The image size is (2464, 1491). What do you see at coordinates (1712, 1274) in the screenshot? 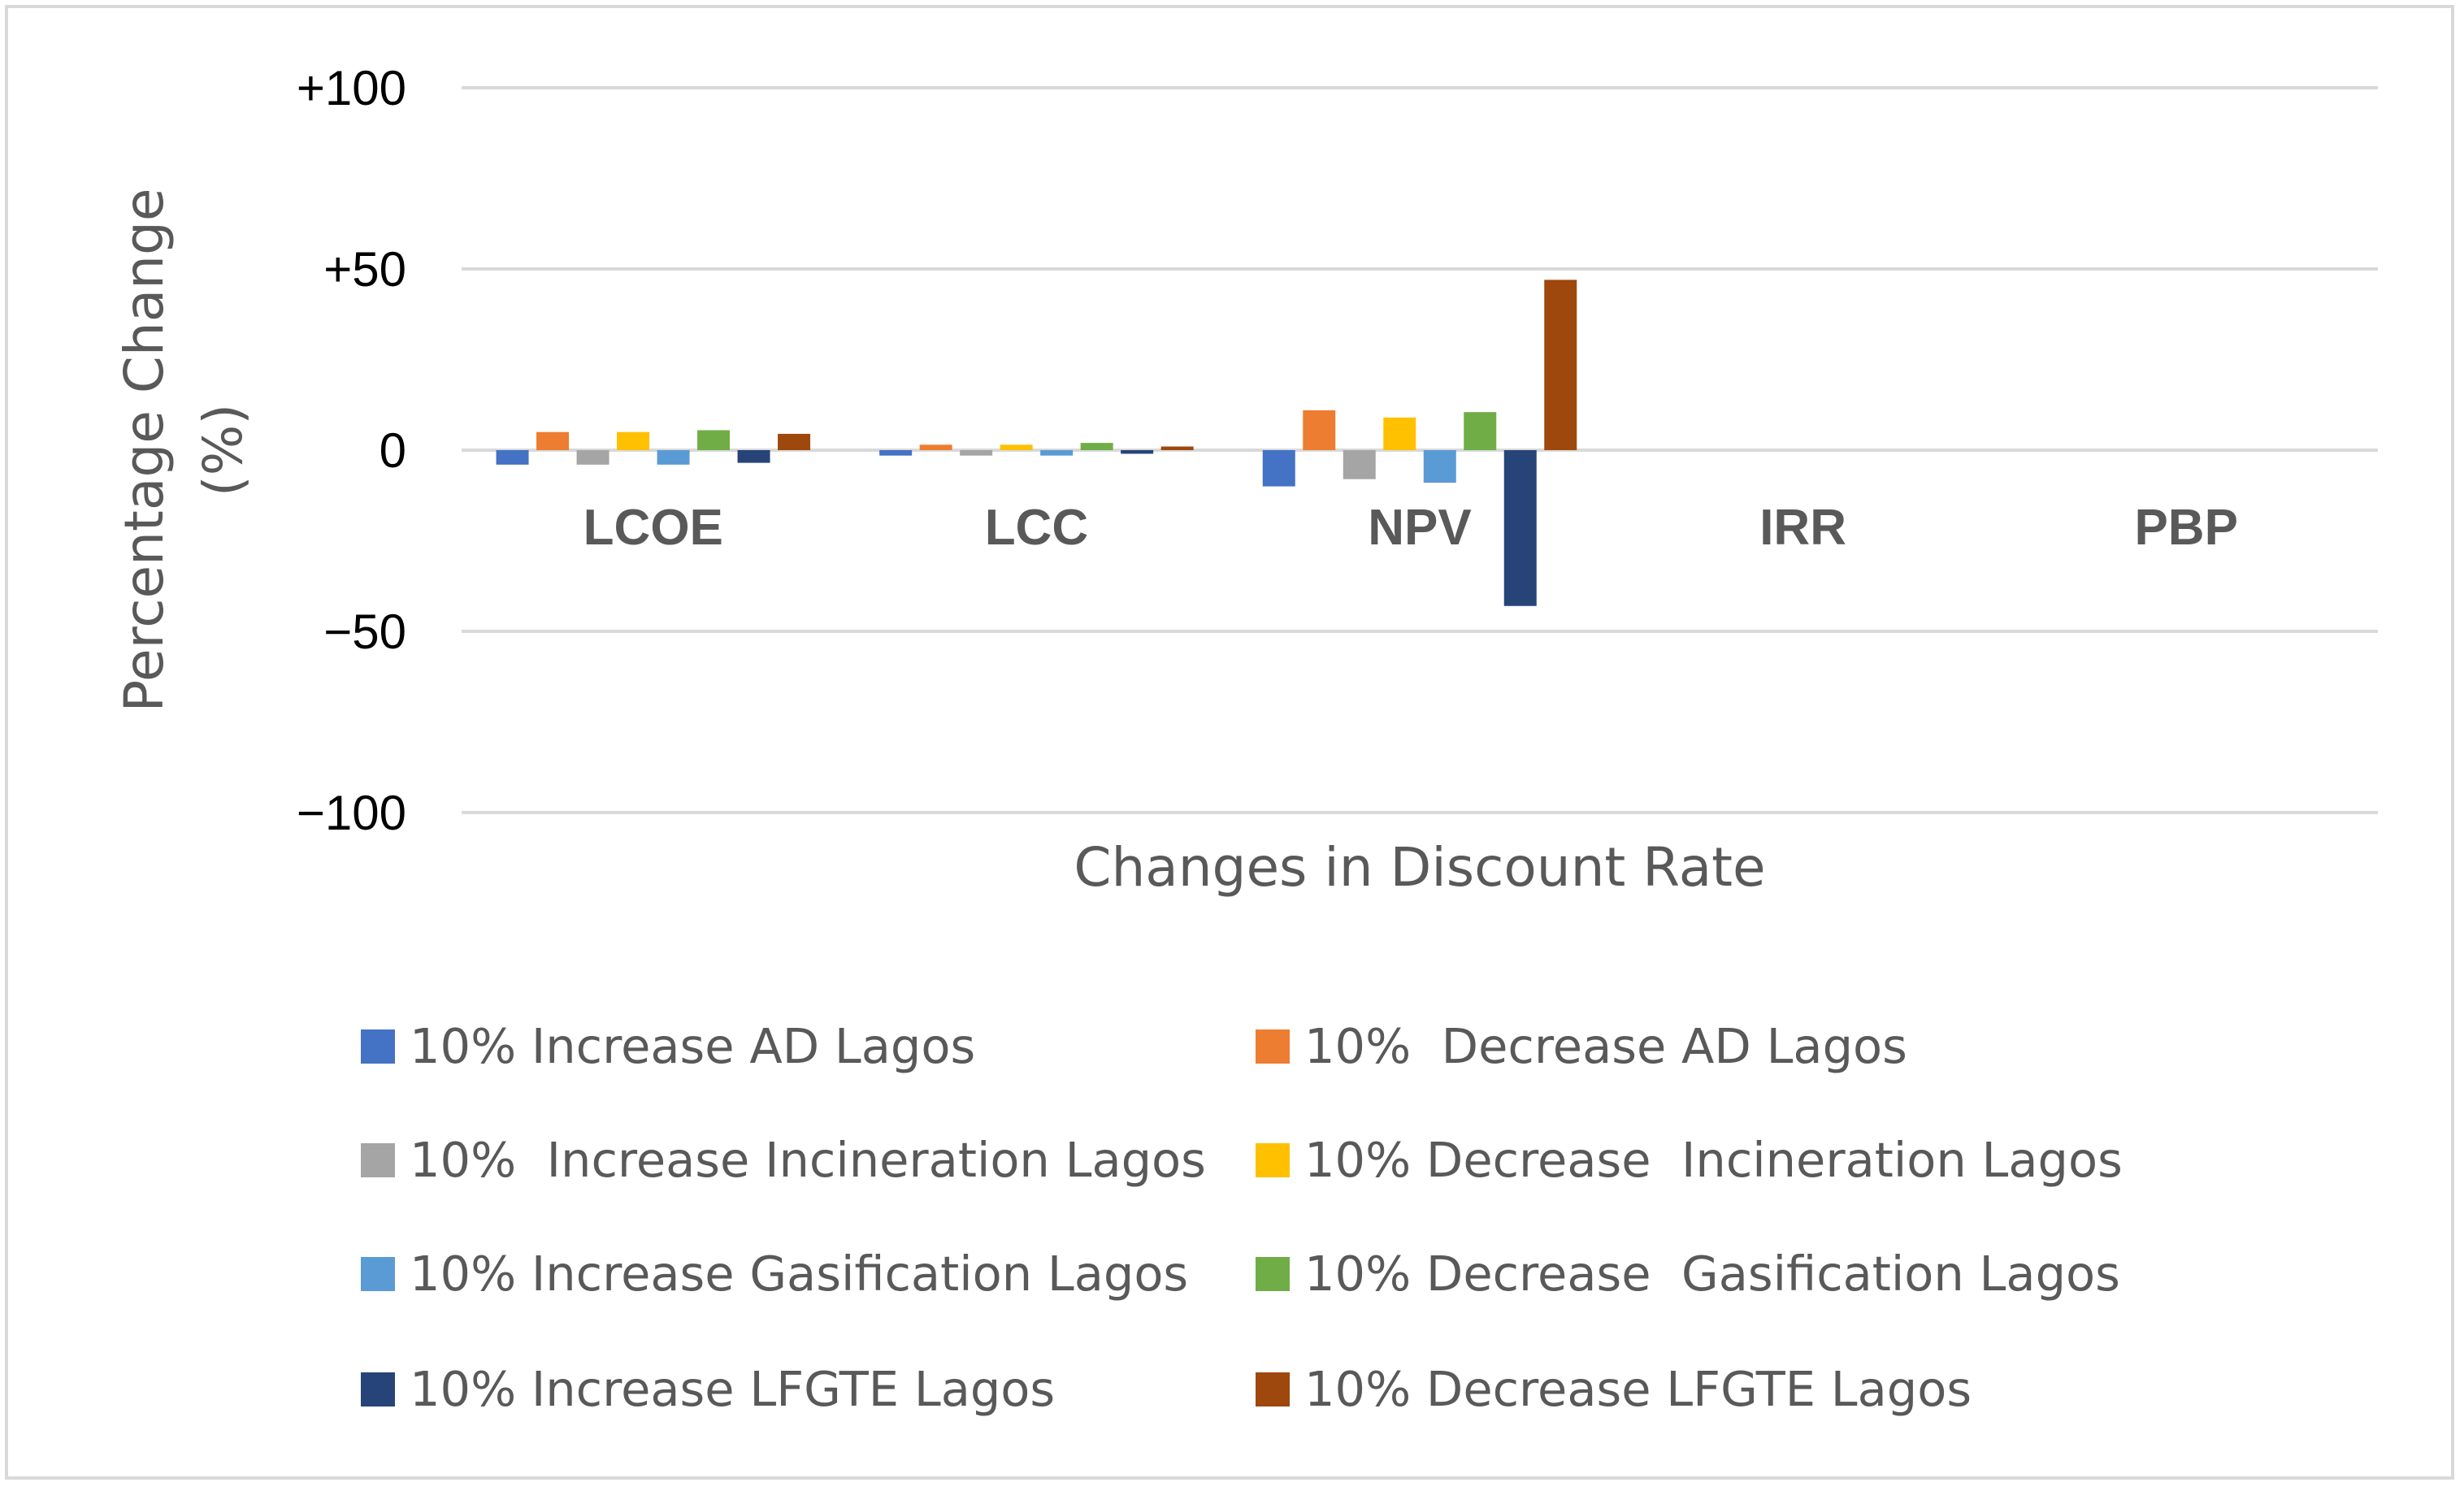
I see `legend-label: 10% Decrease Gasification Lagos` at bounding box center [1712, 1274].